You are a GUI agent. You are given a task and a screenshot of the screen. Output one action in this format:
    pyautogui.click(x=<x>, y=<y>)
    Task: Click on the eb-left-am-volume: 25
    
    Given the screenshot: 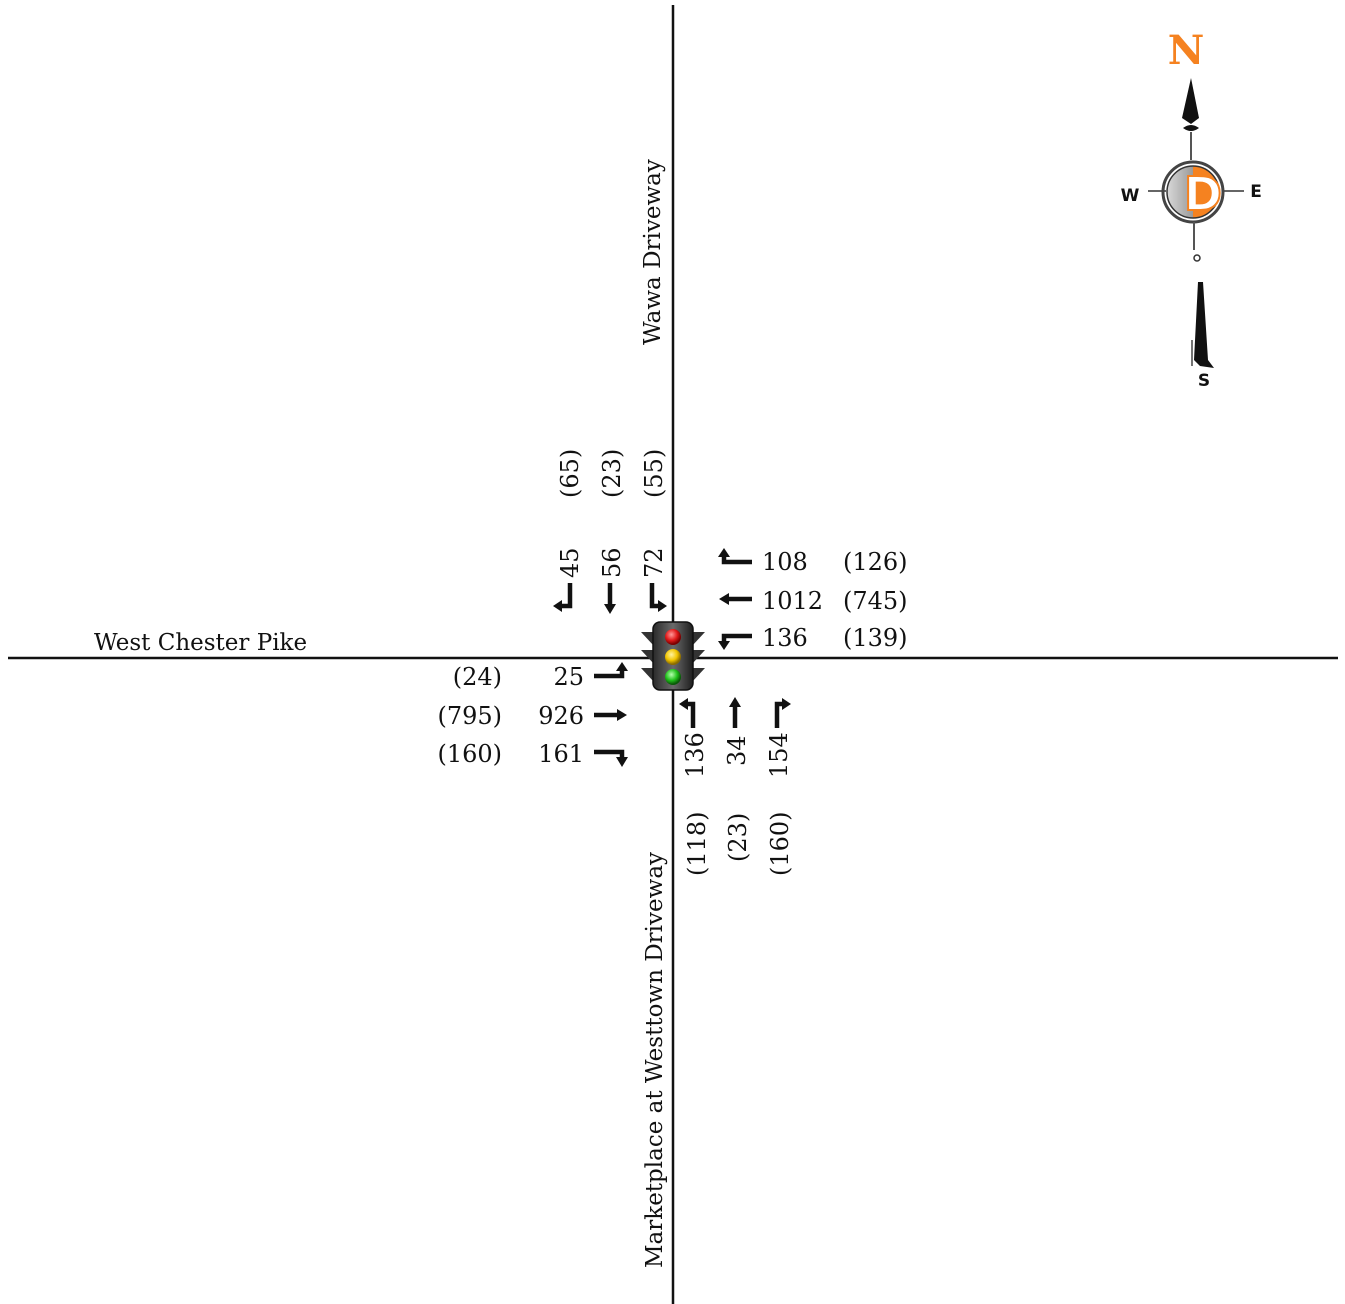 What is the action you would take?
    pyautogui.click(x=568, y=677)
    